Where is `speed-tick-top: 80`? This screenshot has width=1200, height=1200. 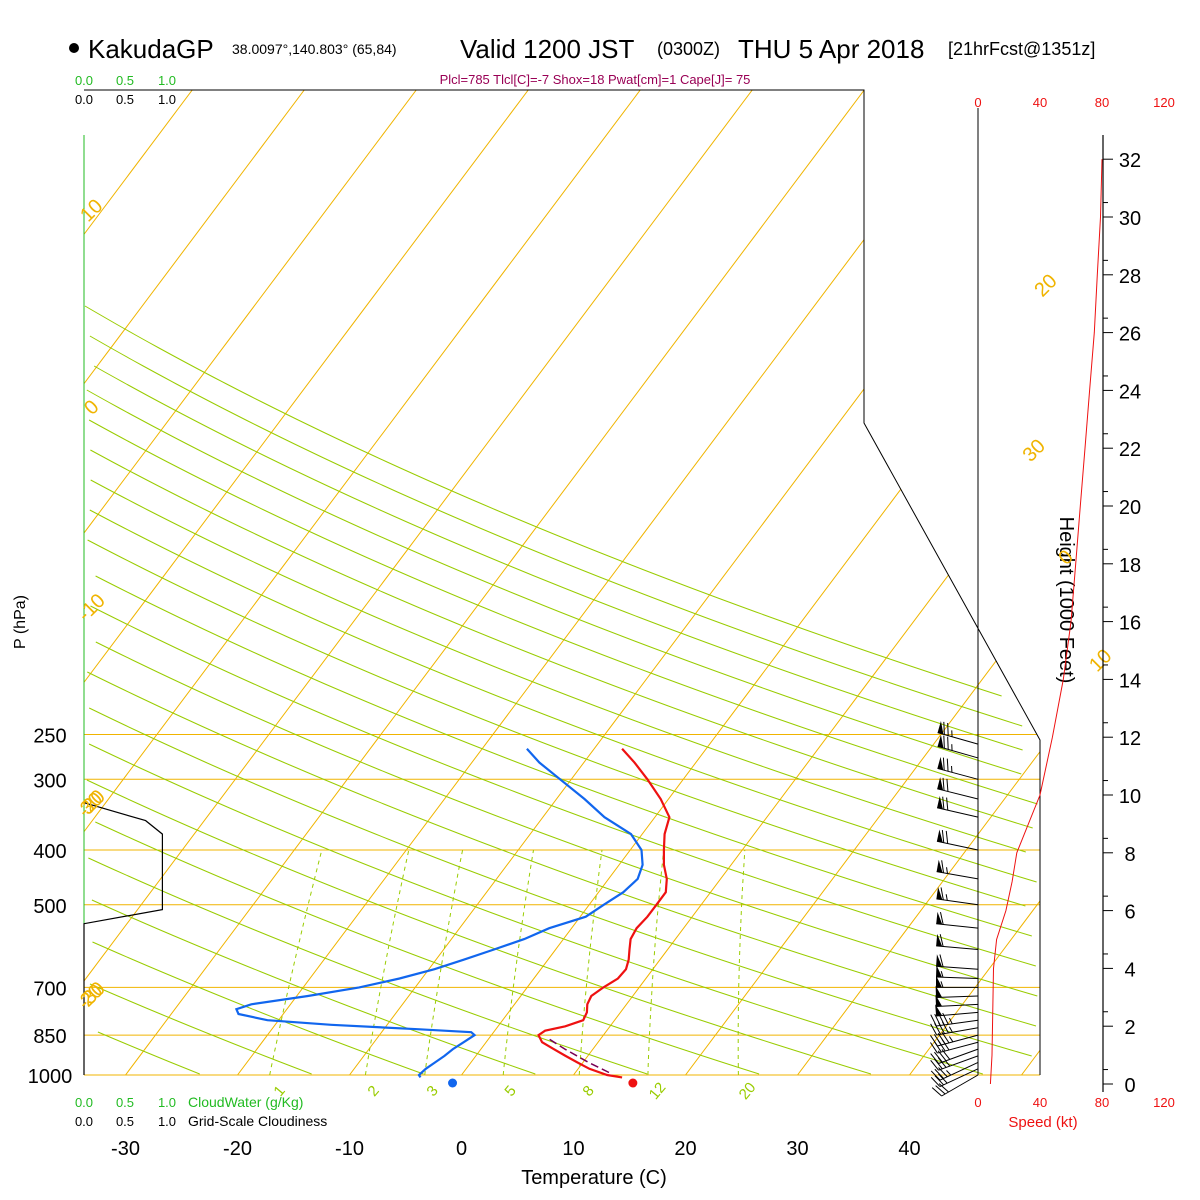
speed-tick-top: 80 is located at coordinates (1102, 102).